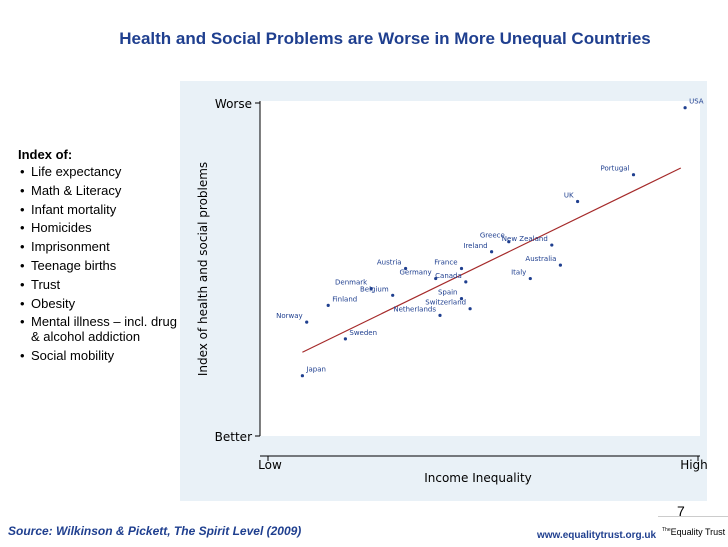 The image size is (728, 547). I want to click on data-point-australia, so click(560, 265).